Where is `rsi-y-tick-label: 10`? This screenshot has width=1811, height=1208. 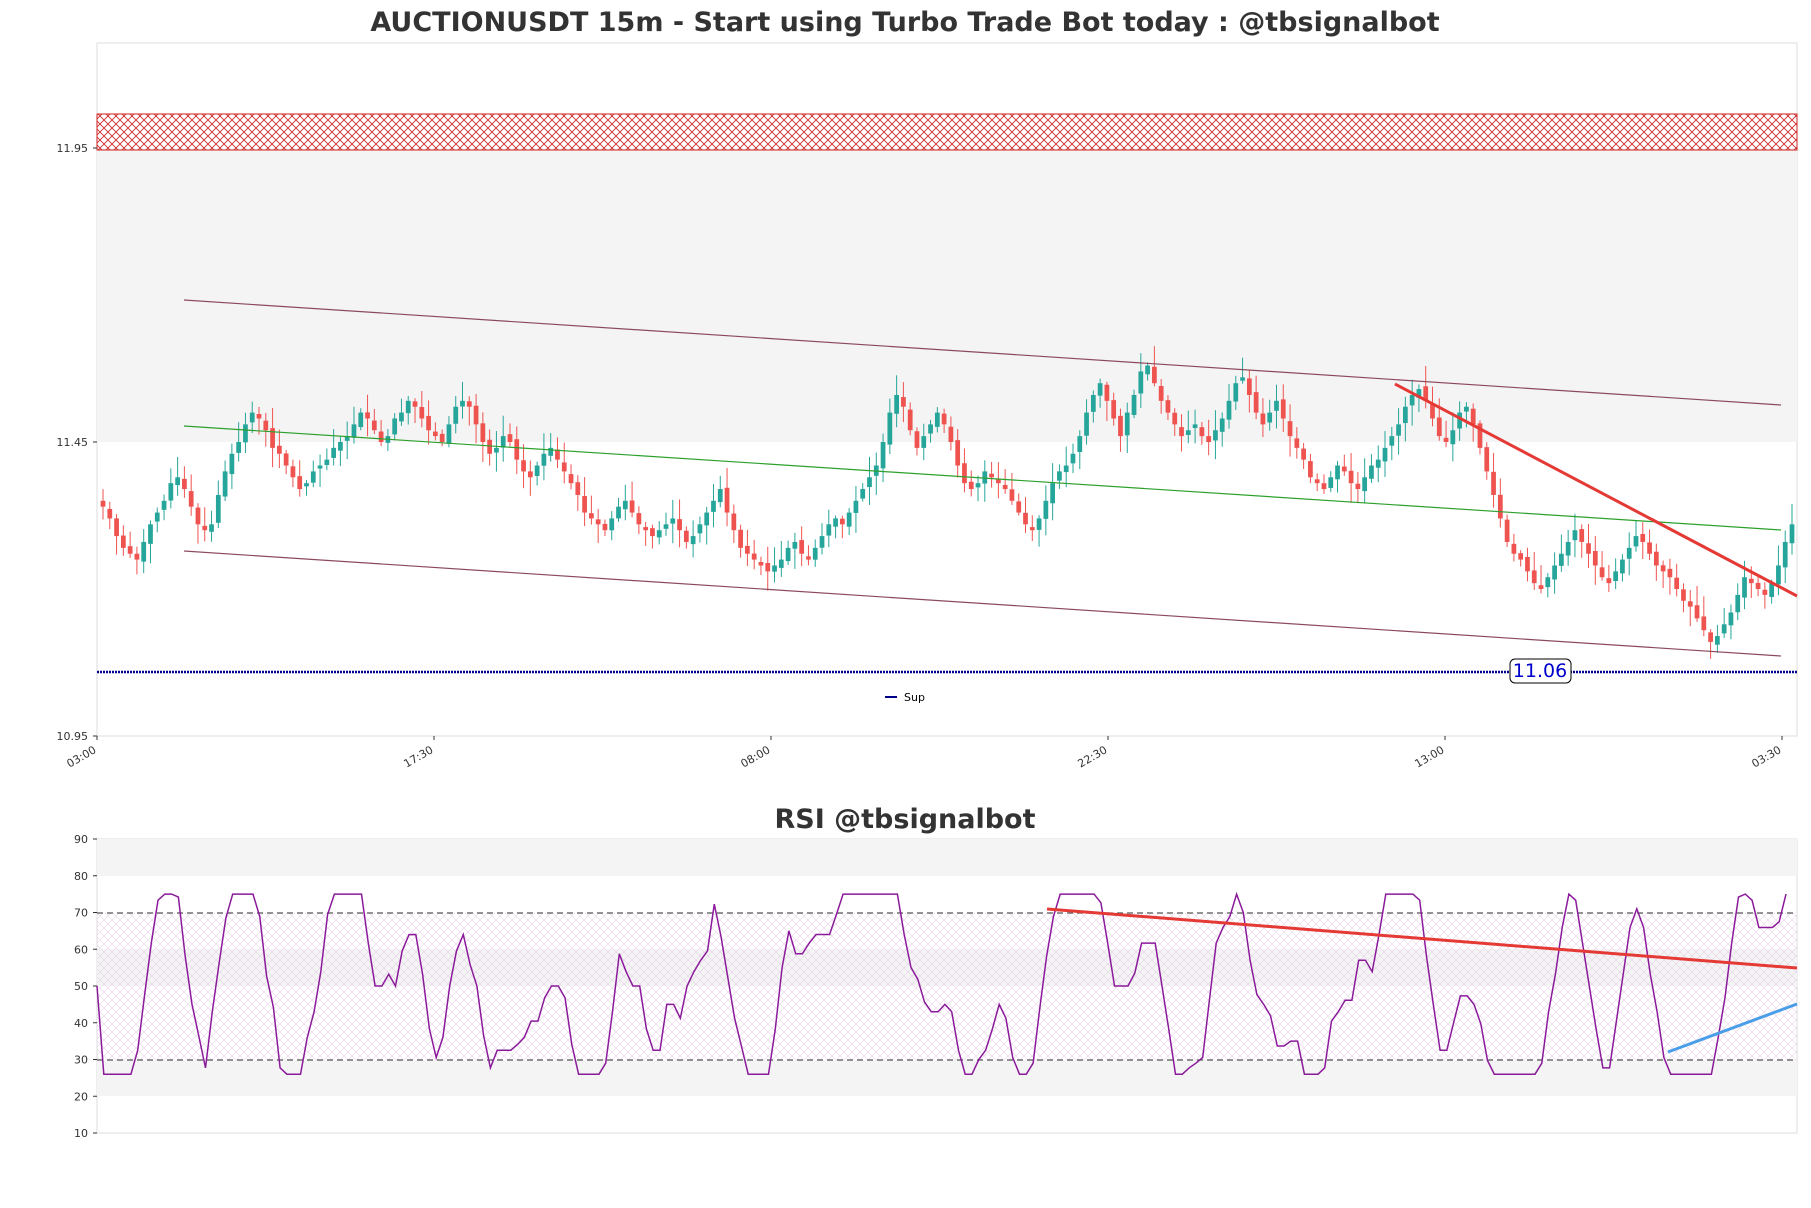
rsi-y-tick-label: 10 is located at coordinates (81, 1133).